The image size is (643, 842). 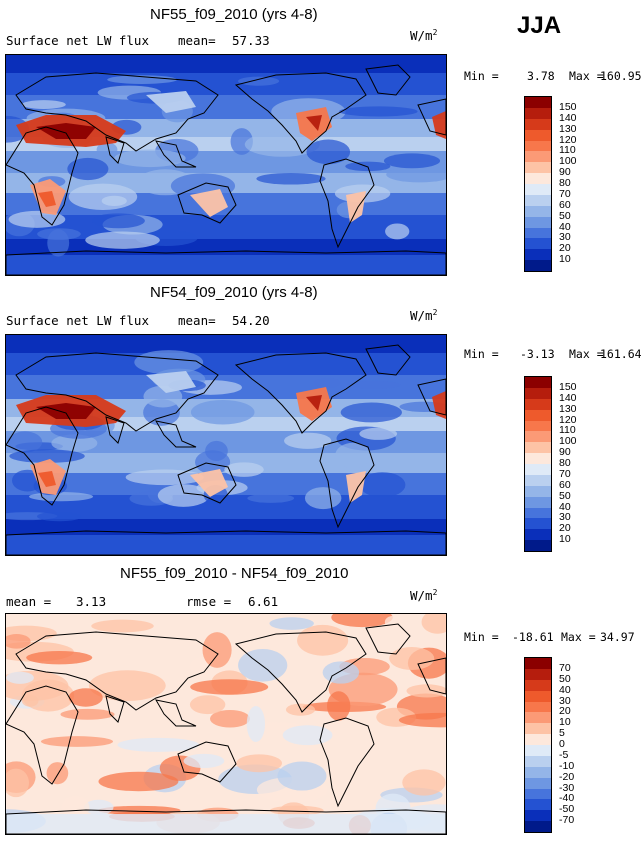 I want to click on colorbar-tick-label: -50, so click(x=567, y=809).